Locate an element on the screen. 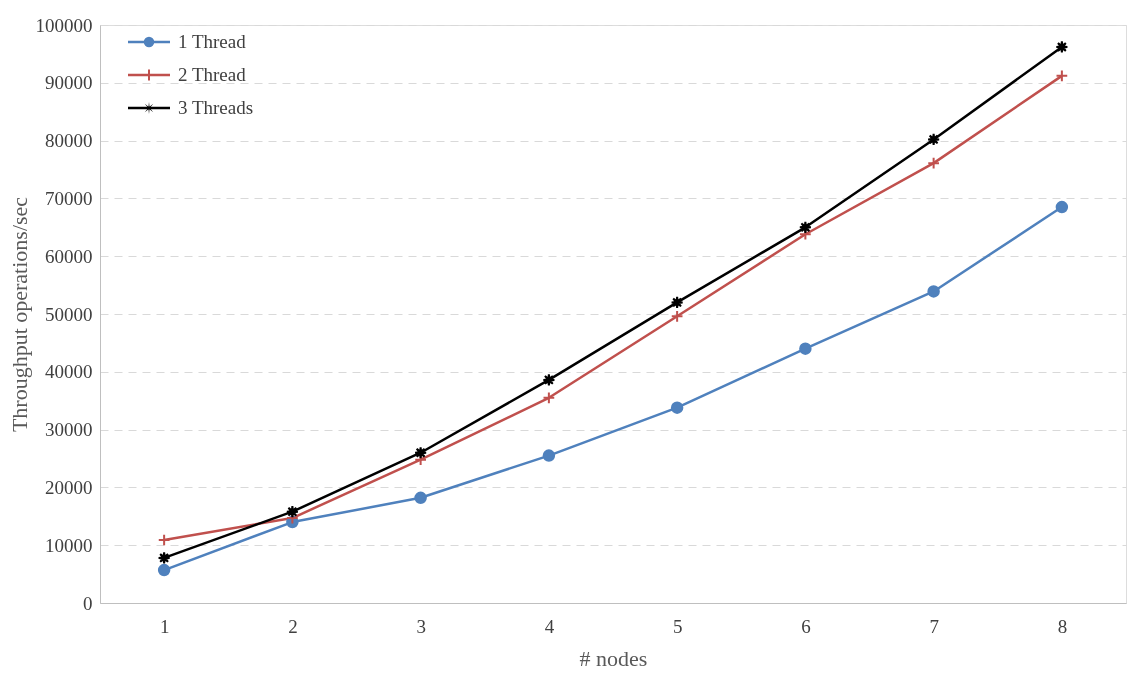 The image size is (1134, 677). x-tick-label: 1 is located at coordinates (164, 626).